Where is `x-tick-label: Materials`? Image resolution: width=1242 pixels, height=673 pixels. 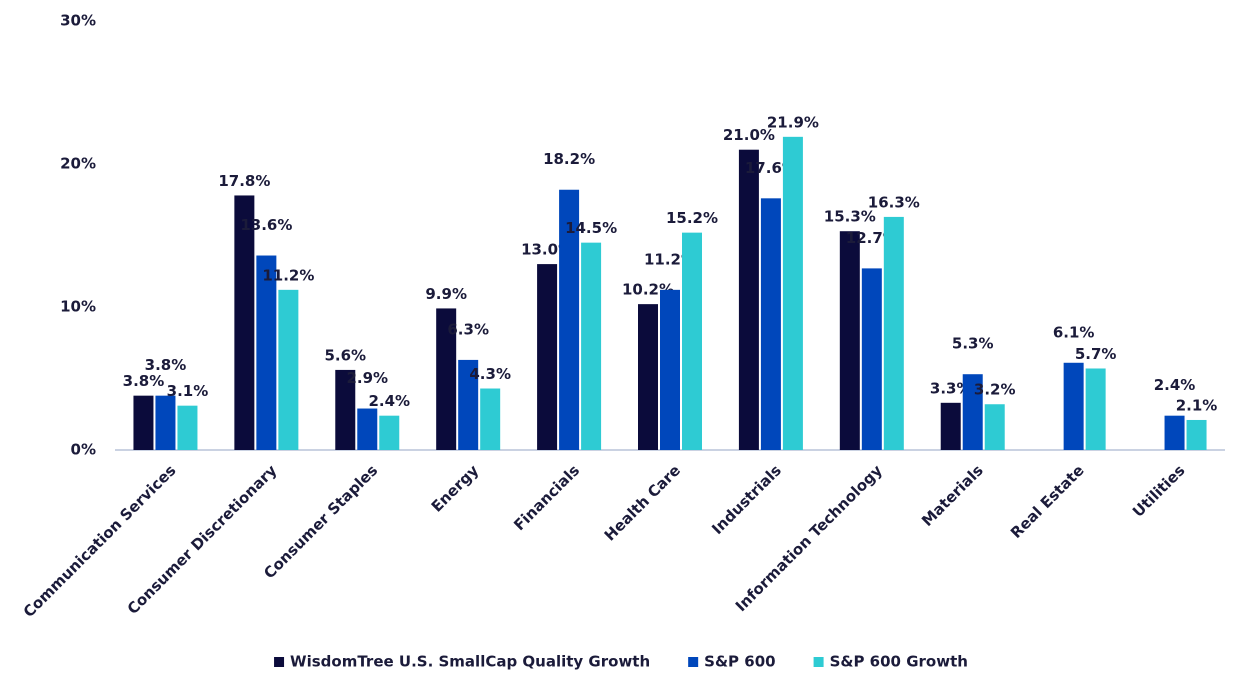
x-tick-label: Materials is located at coordinates (952, 495).